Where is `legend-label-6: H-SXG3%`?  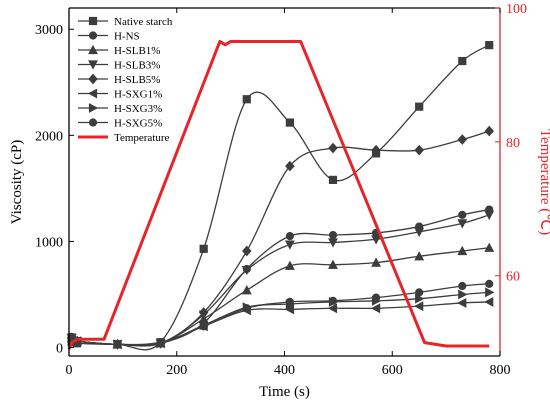
legend-label-6: H-SXG3% is located at coordinates (138, 109).